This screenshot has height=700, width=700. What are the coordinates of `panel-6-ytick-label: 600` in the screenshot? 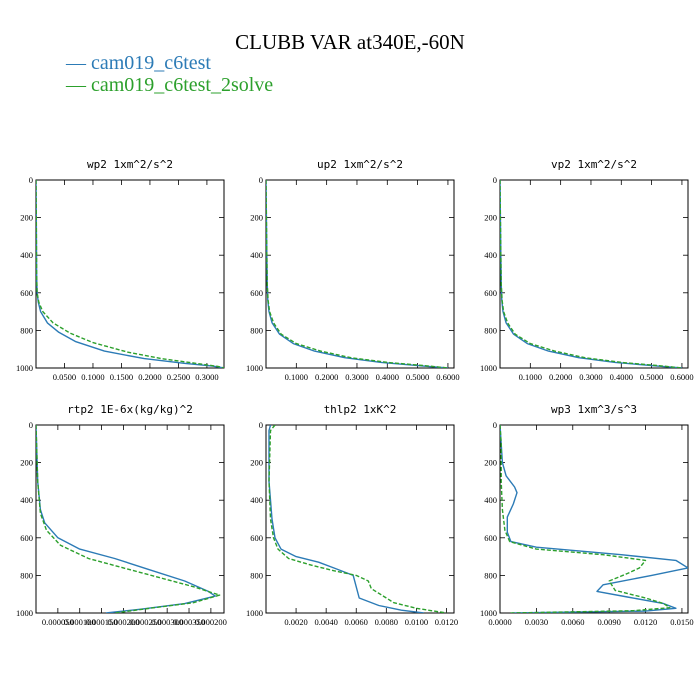 It's located at (490, 538).